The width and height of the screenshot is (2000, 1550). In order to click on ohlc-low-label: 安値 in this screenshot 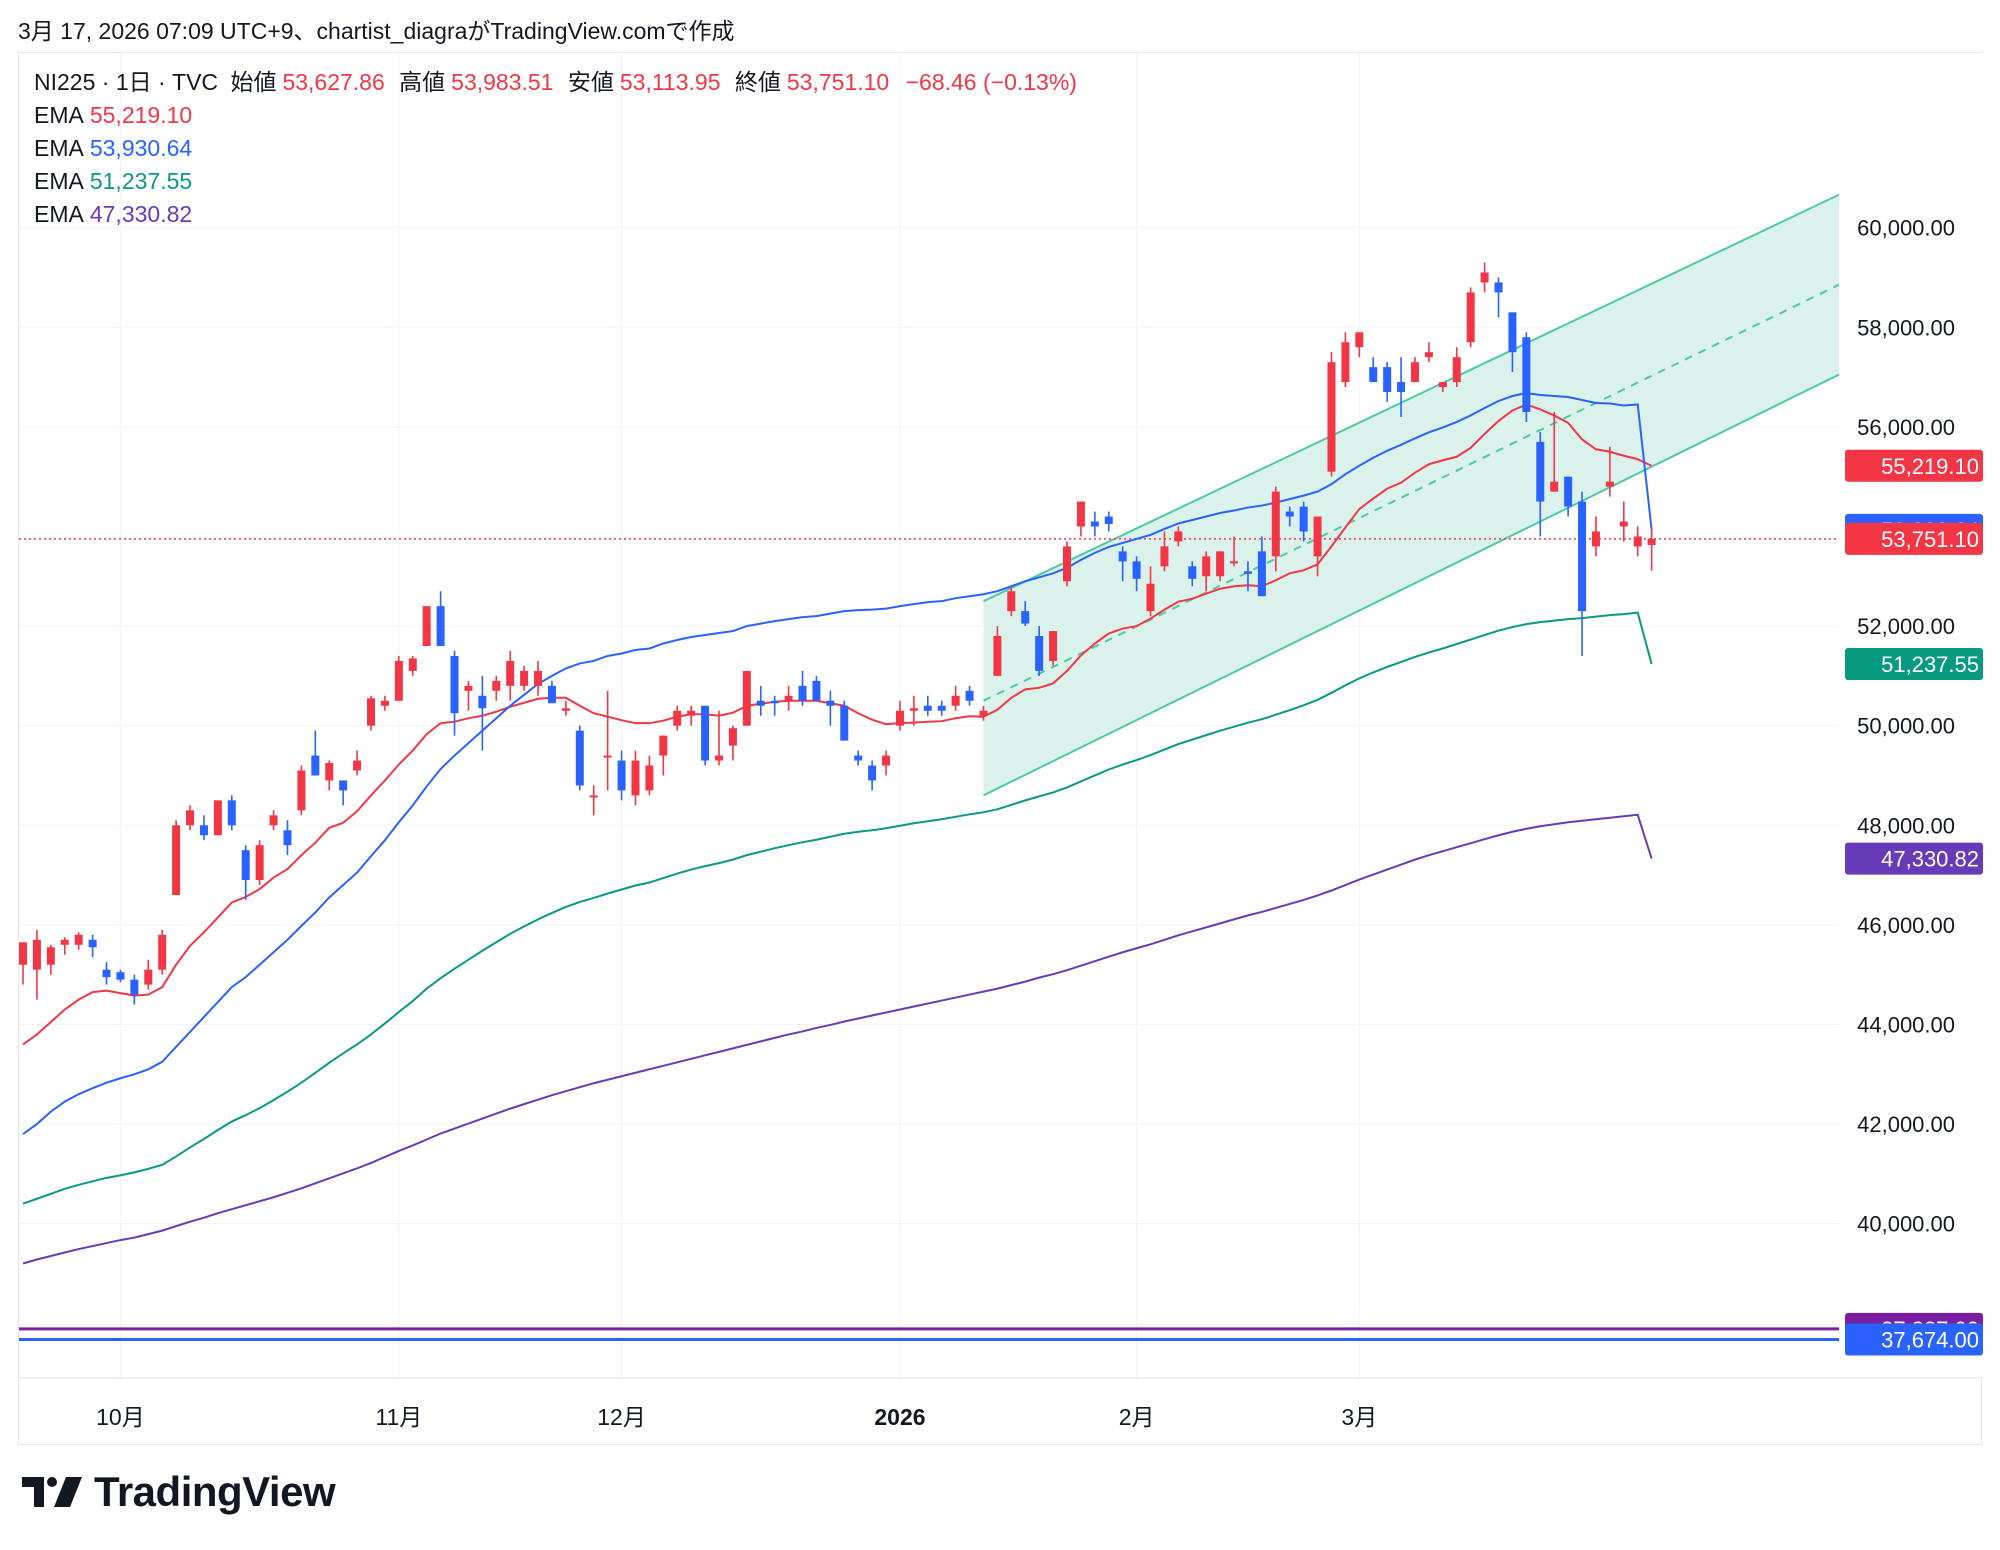, I will do `click(590, 82)`.